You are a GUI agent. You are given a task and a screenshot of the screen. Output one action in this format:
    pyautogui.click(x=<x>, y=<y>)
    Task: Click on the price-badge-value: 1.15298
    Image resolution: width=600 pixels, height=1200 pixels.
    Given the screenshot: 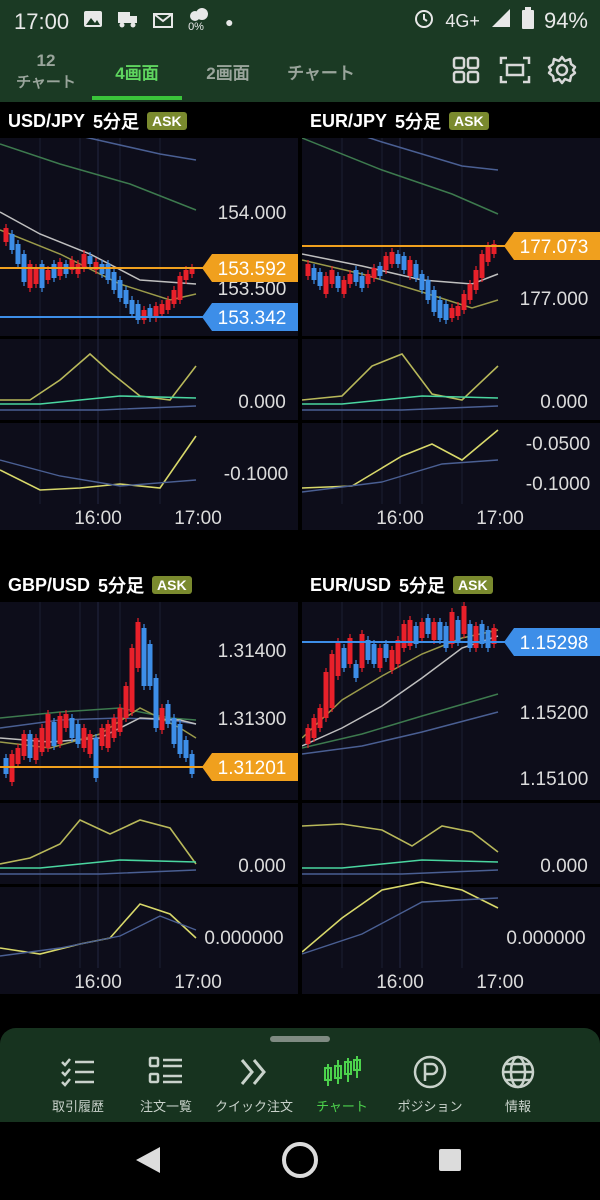 What is the action you would take?
    pyautogui.click(x=554, y=643)
    